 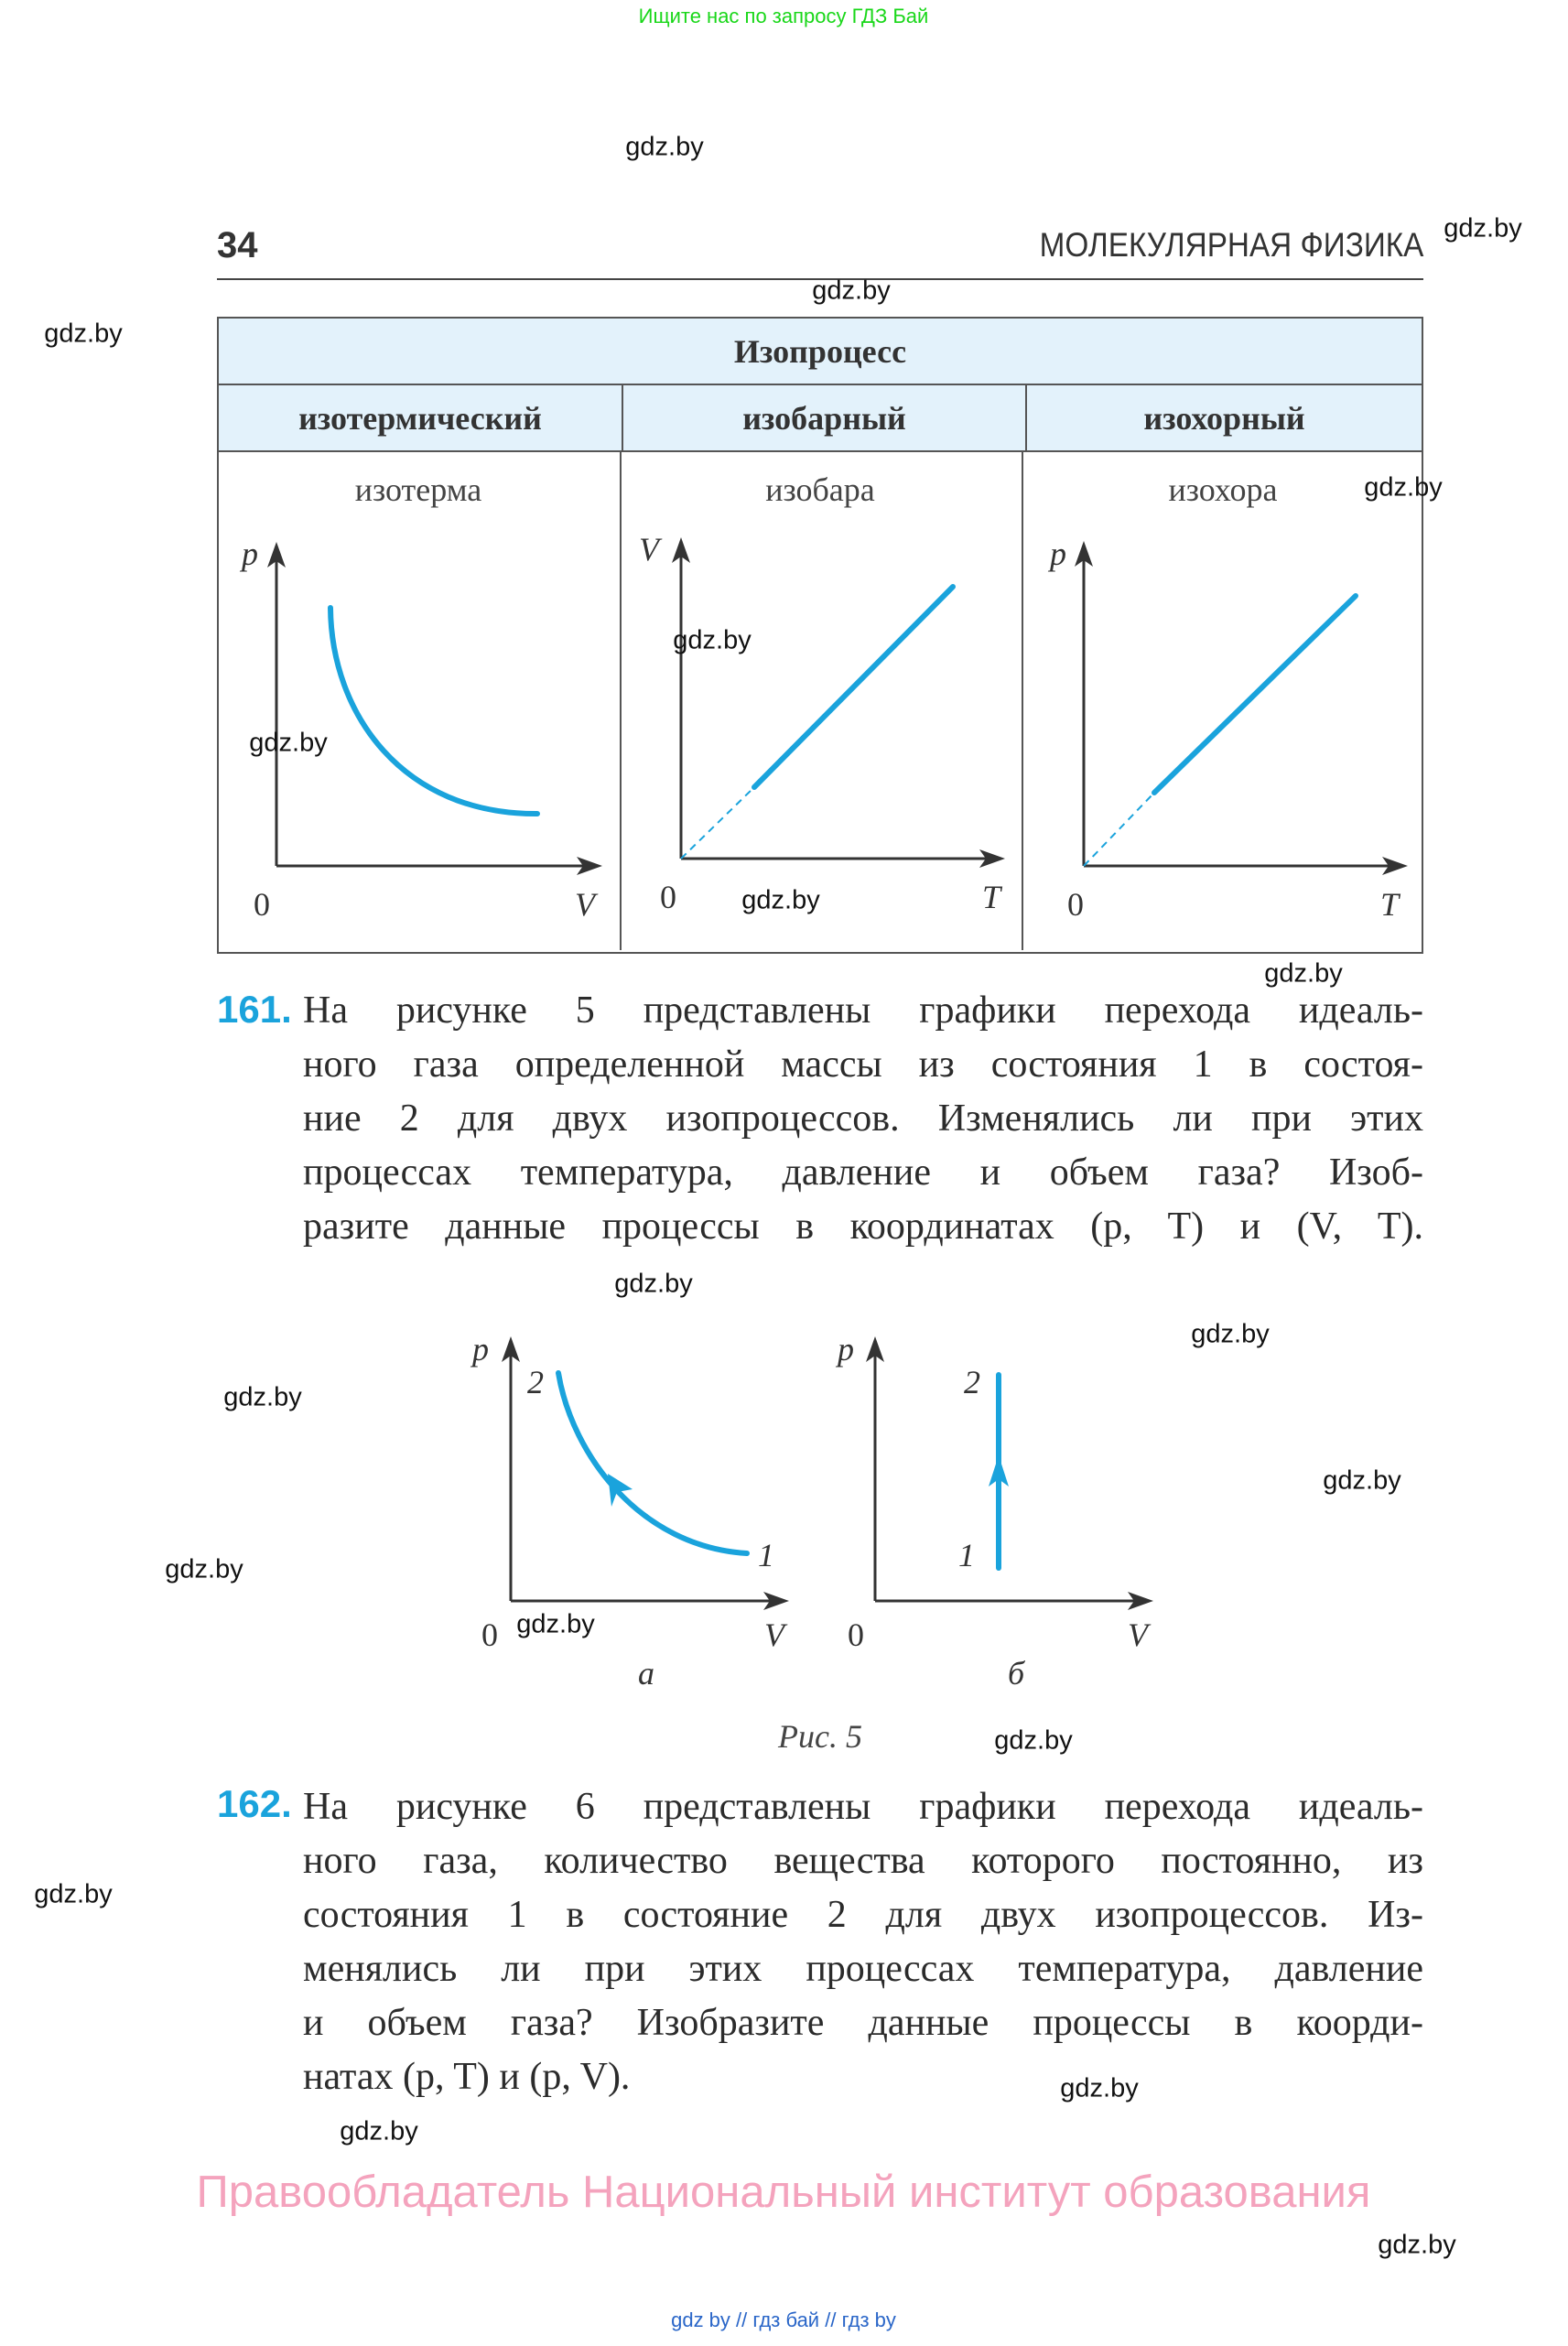 What do you see at coordinates (237, 245) in the screenshot?
I see `page-number: 34` at bounding box center [237, 245].